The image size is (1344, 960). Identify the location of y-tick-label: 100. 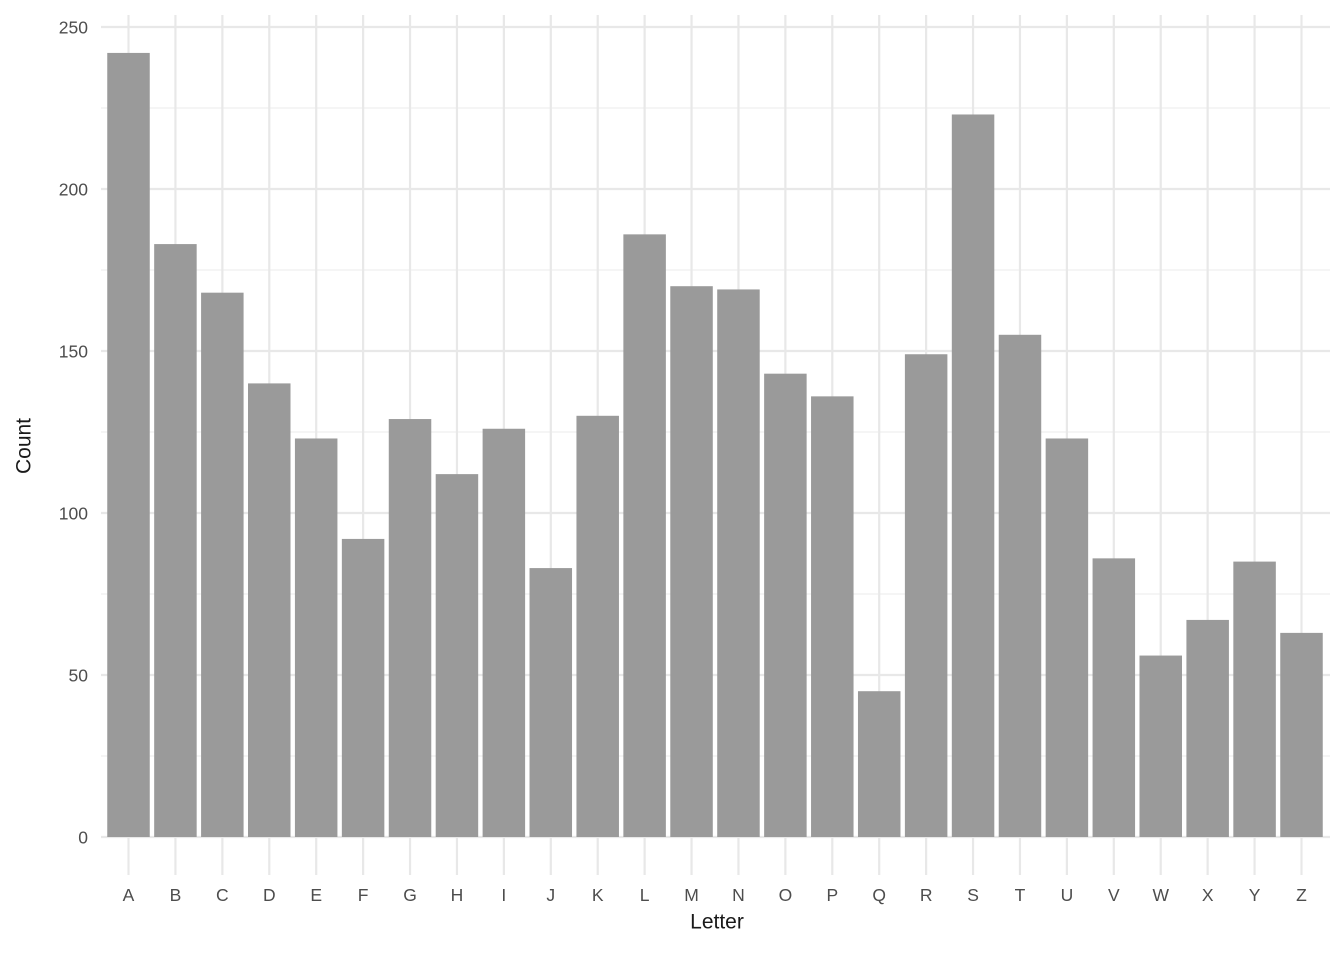
(73, 514).